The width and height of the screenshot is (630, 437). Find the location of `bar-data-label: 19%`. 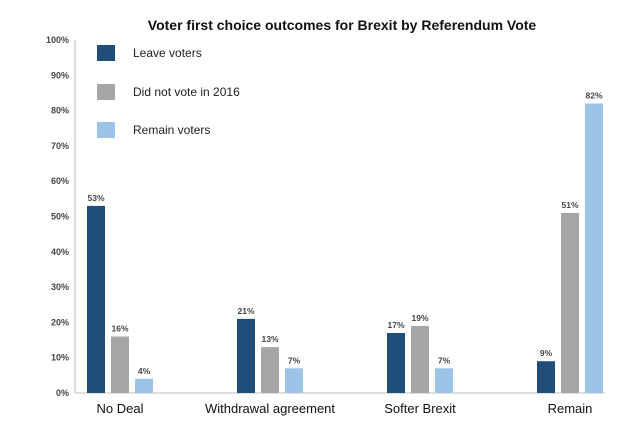

bar-data-label: 19% is located at coordinates (419, 318).